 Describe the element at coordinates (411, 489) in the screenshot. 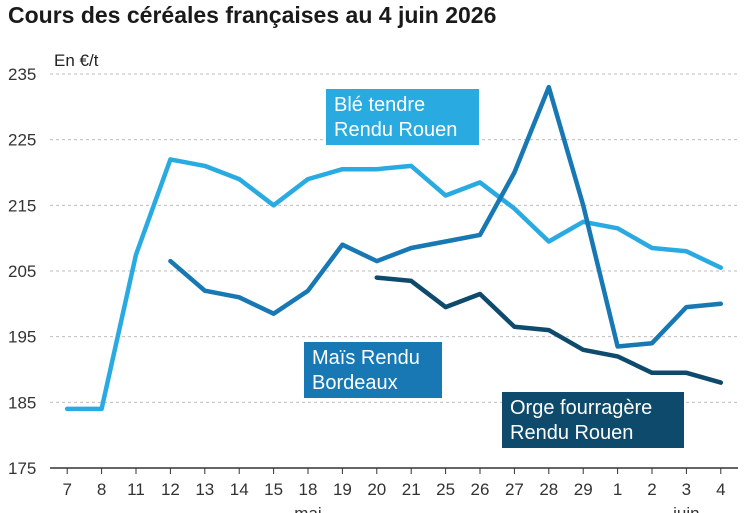

I see `x-tick-label: 21` at that location.